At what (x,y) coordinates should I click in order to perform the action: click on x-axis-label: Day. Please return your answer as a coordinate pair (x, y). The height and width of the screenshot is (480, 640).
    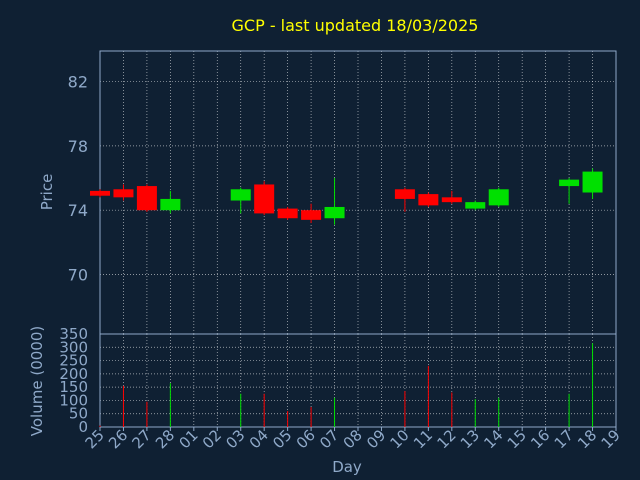
    Looking at the image, I should click on (347, 467).